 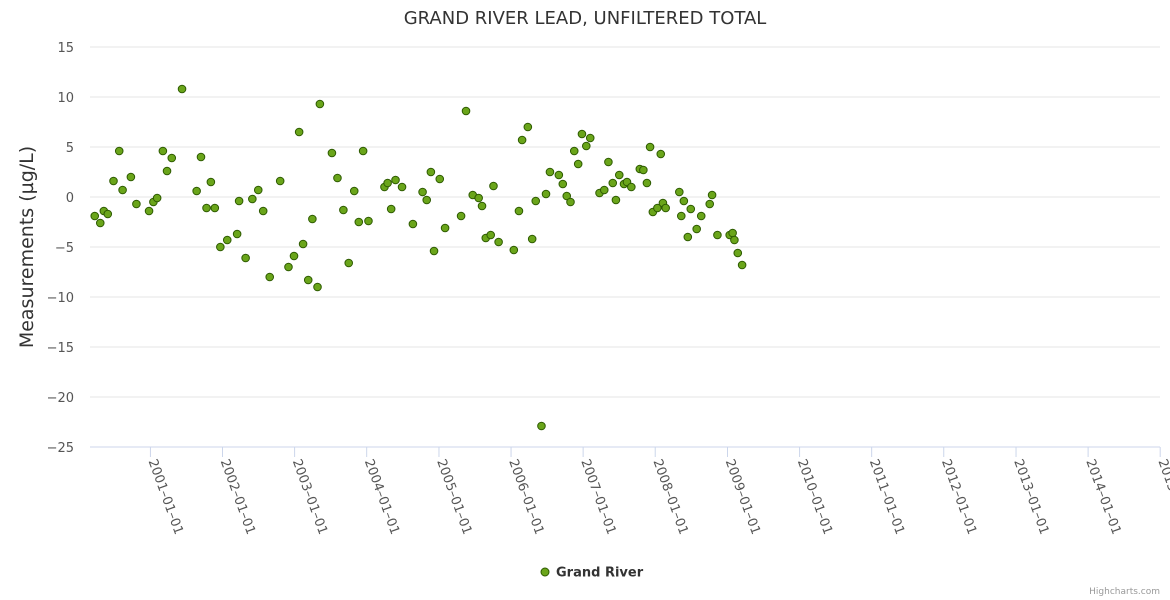 What do you see at coordinates (1124, 592) in the screenshot?
I see `credits-link: Highcharts.com` at bounding box center [1124, 592].